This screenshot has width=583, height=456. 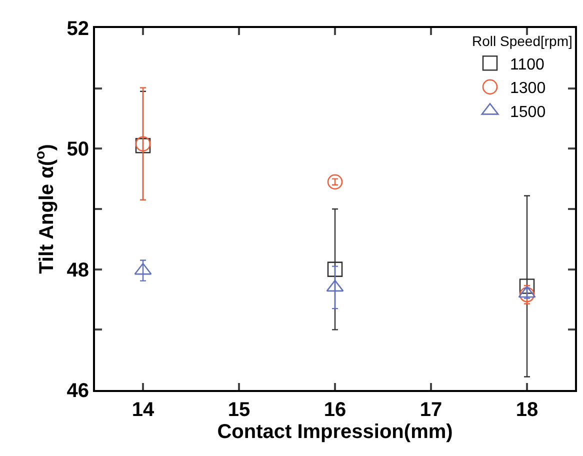 What do you see at coordinates (528, 89) in the screenshot?
I see `legend-label: 1300` at bounding box center [528, 89].